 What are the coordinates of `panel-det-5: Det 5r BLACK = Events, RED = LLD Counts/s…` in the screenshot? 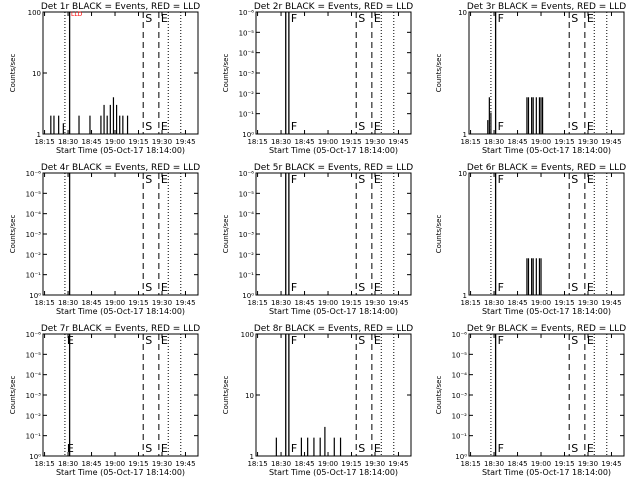 It's located at (317, 239).